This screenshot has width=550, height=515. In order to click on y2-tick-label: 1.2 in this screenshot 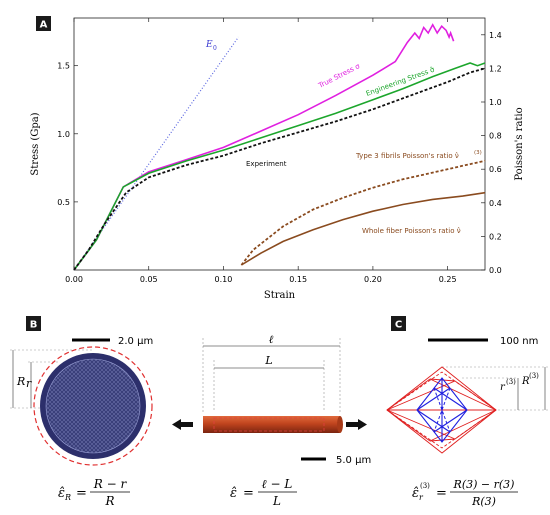, I will do `click(495, 68)`.